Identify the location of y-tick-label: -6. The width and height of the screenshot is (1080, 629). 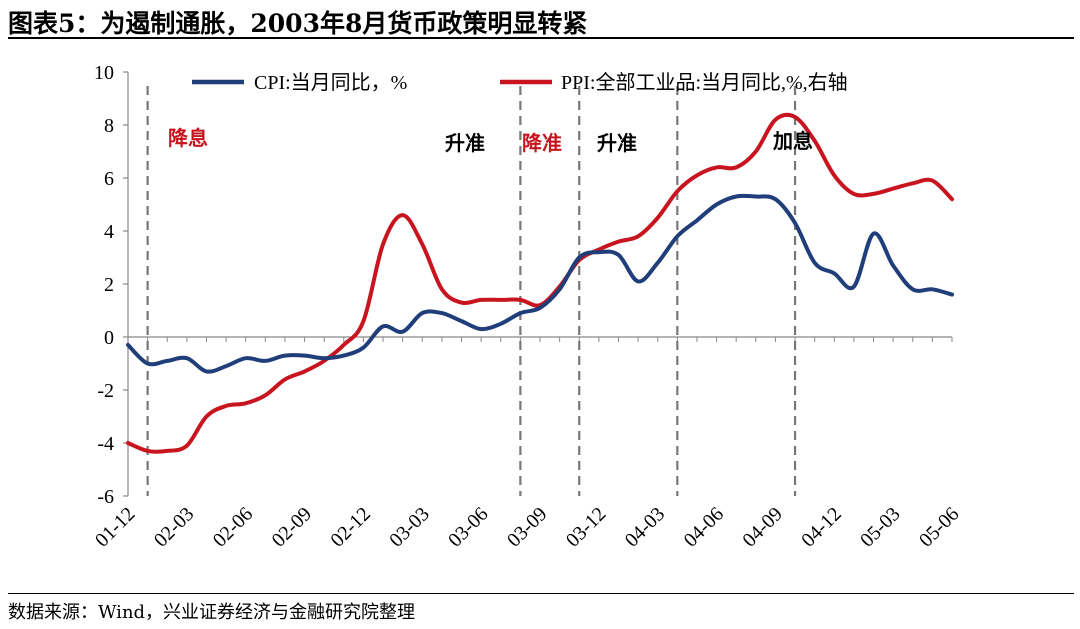
(105, 497).